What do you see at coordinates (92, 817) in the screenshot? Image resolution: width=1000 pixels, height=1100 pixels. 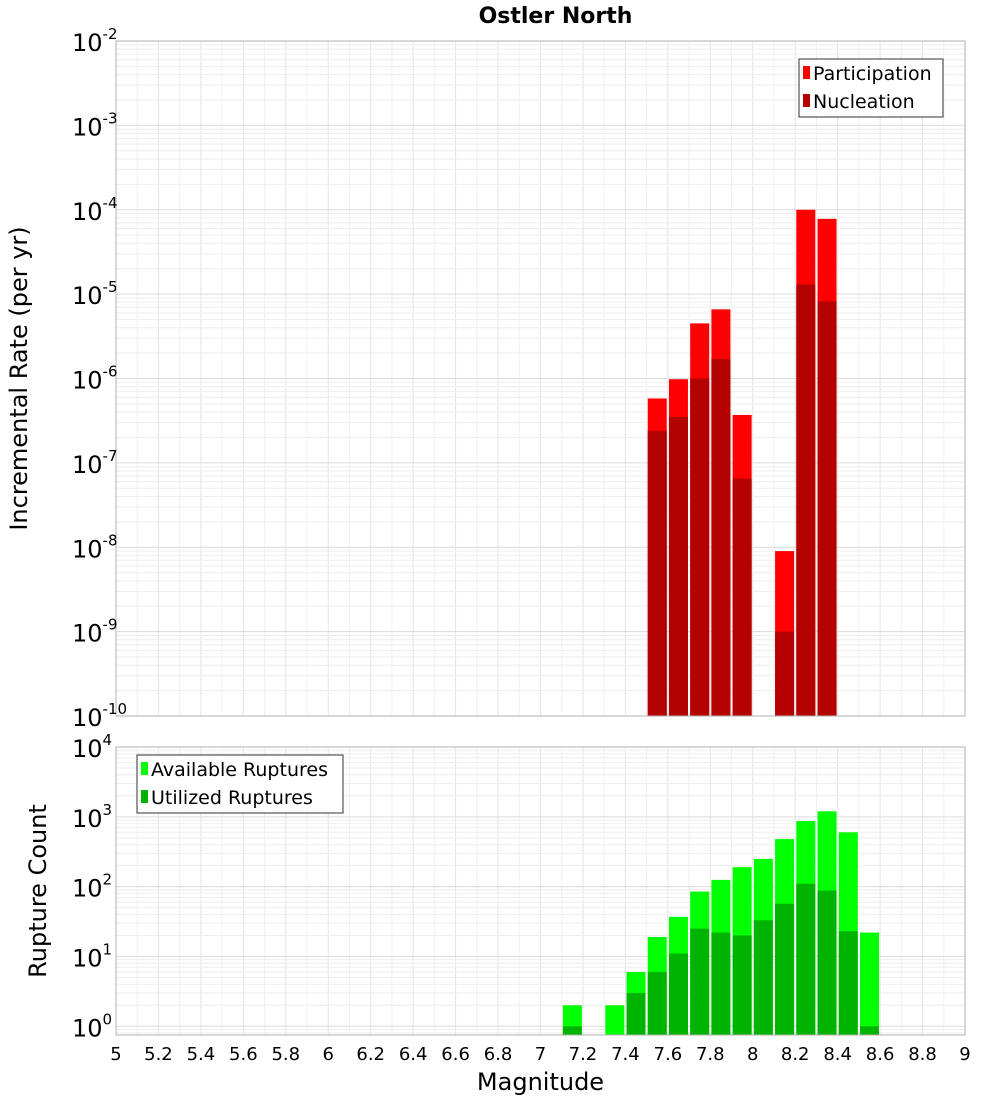 I see `y-tick-label: 10³` at bounding box center [92, 817].